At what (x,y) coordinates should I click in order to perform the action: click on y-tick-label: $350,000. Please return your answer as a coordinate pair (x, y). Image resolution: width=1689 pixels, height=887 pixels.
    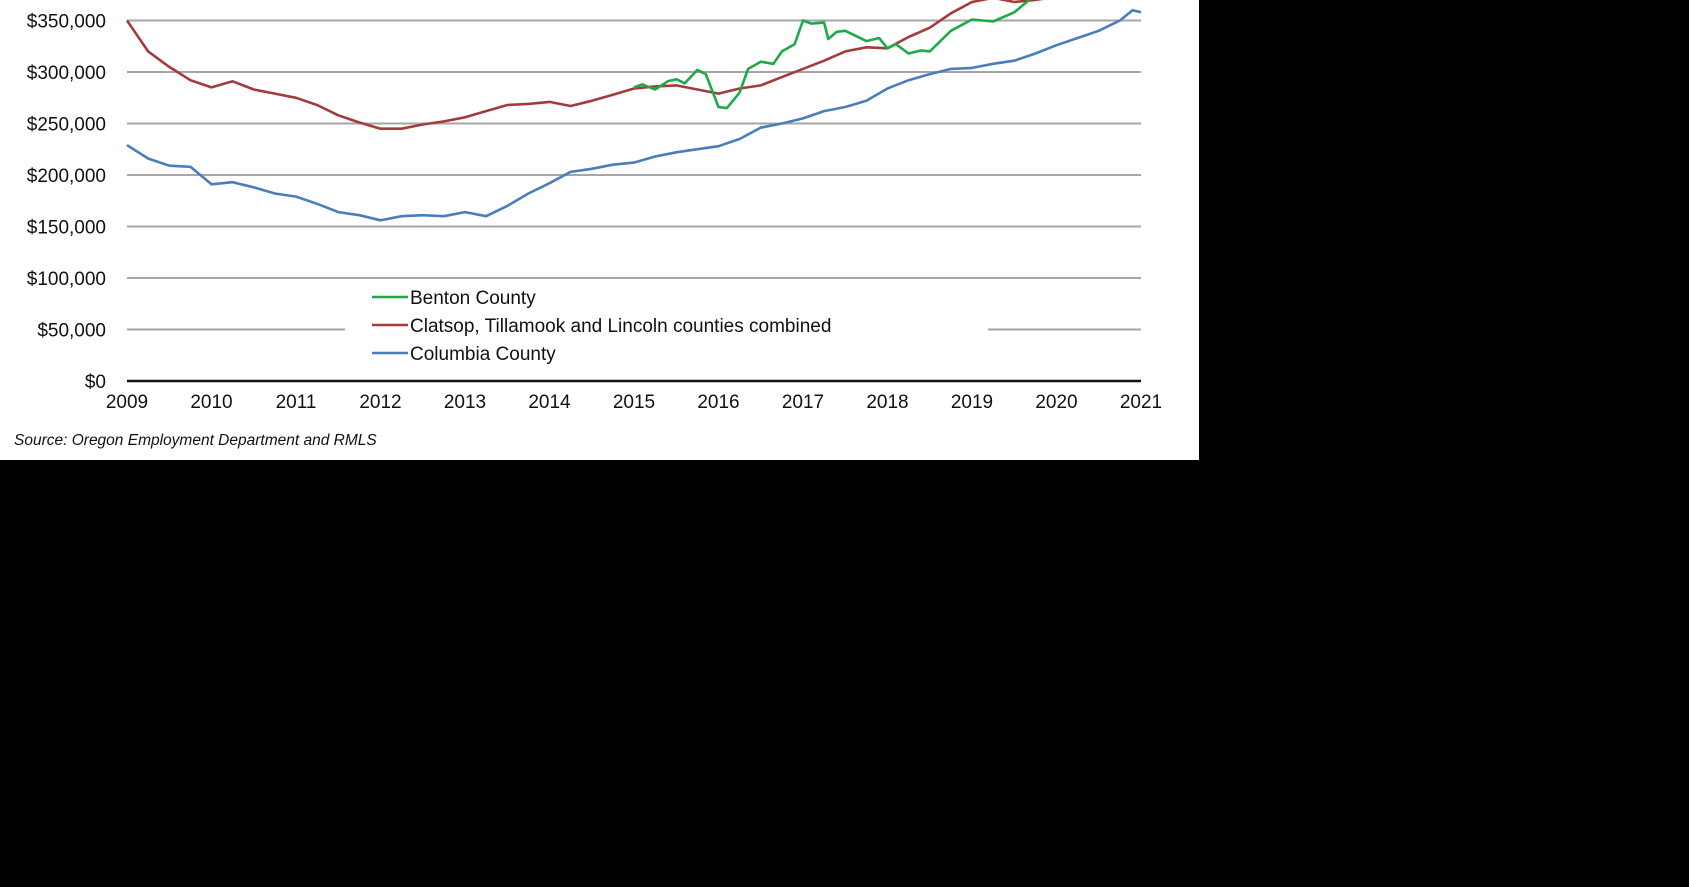
    Looking at the image, I should click on (66, 22).